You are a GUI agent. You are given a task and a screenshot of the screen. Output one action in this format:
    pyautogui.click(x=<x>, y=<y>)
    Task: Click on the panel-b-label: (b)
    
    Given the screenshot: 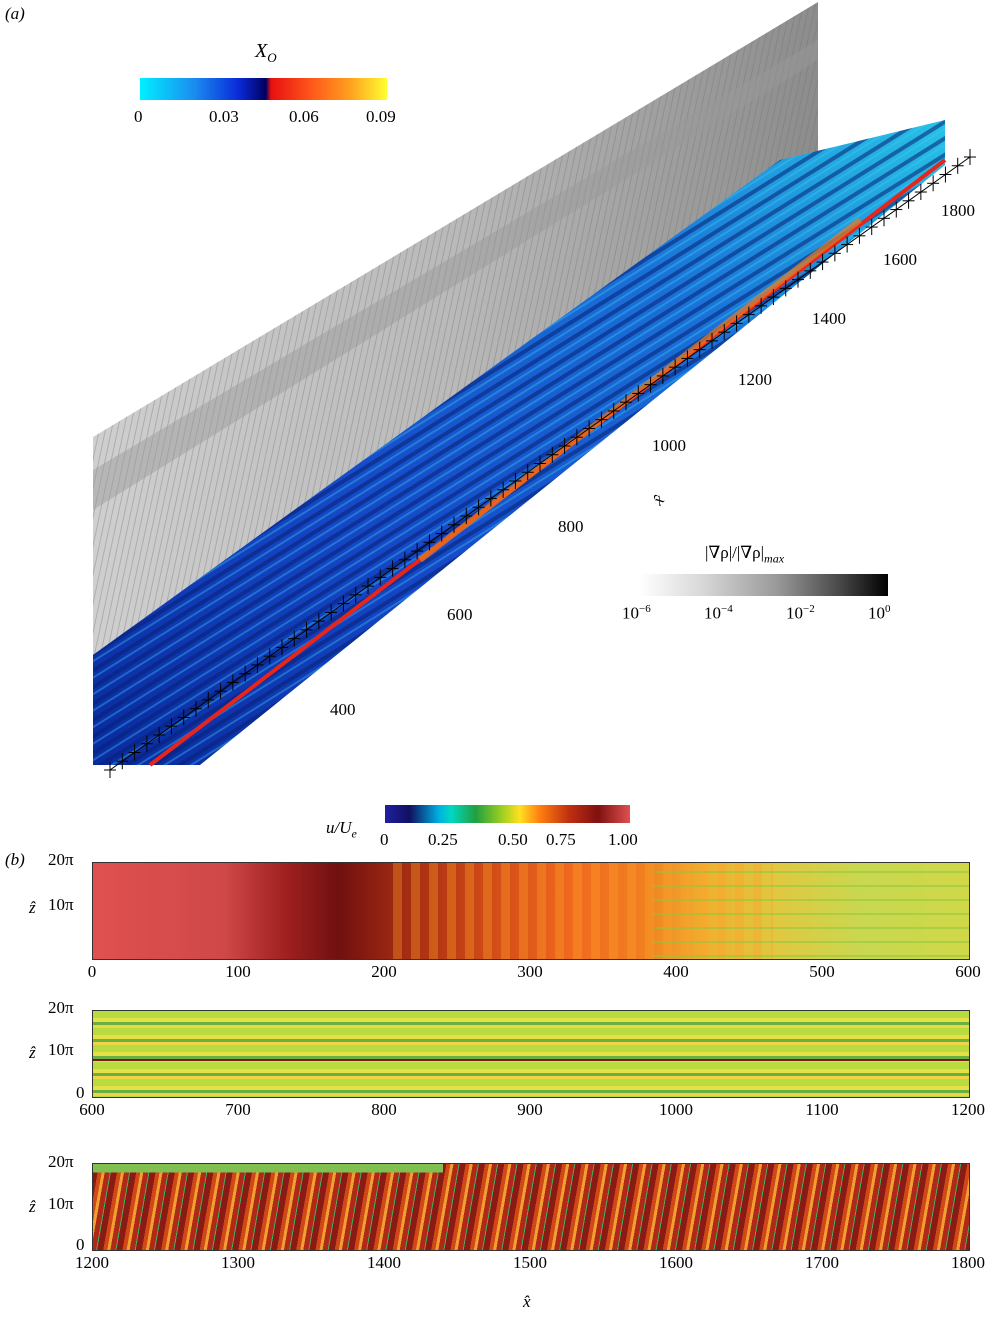 What is the action you would take?
    pyautogui.click(x=15, y=859)
    